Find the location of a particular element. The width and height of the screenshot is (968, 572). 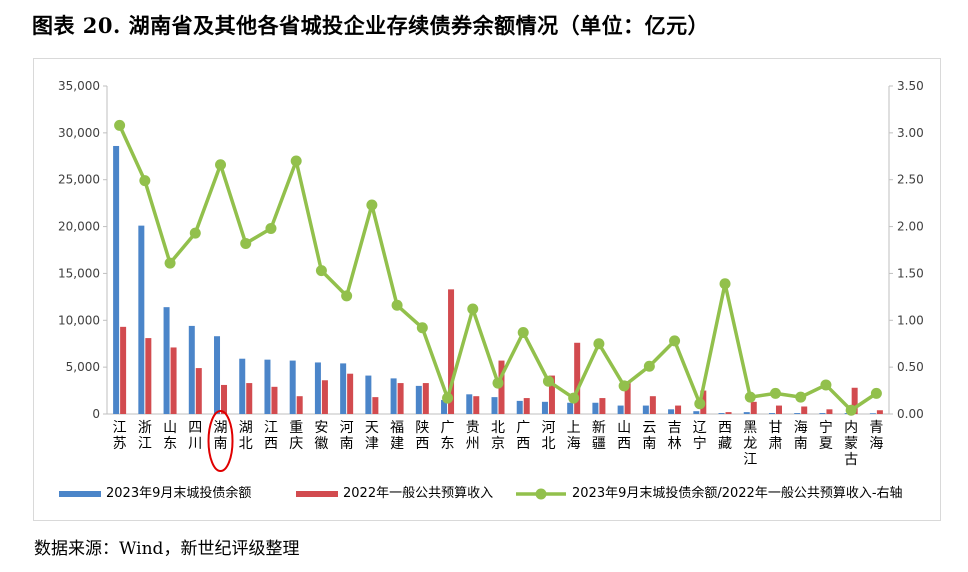

source-note: 数据来源：Wind，新世纪评级整理 is located at coordinates (167, 549).